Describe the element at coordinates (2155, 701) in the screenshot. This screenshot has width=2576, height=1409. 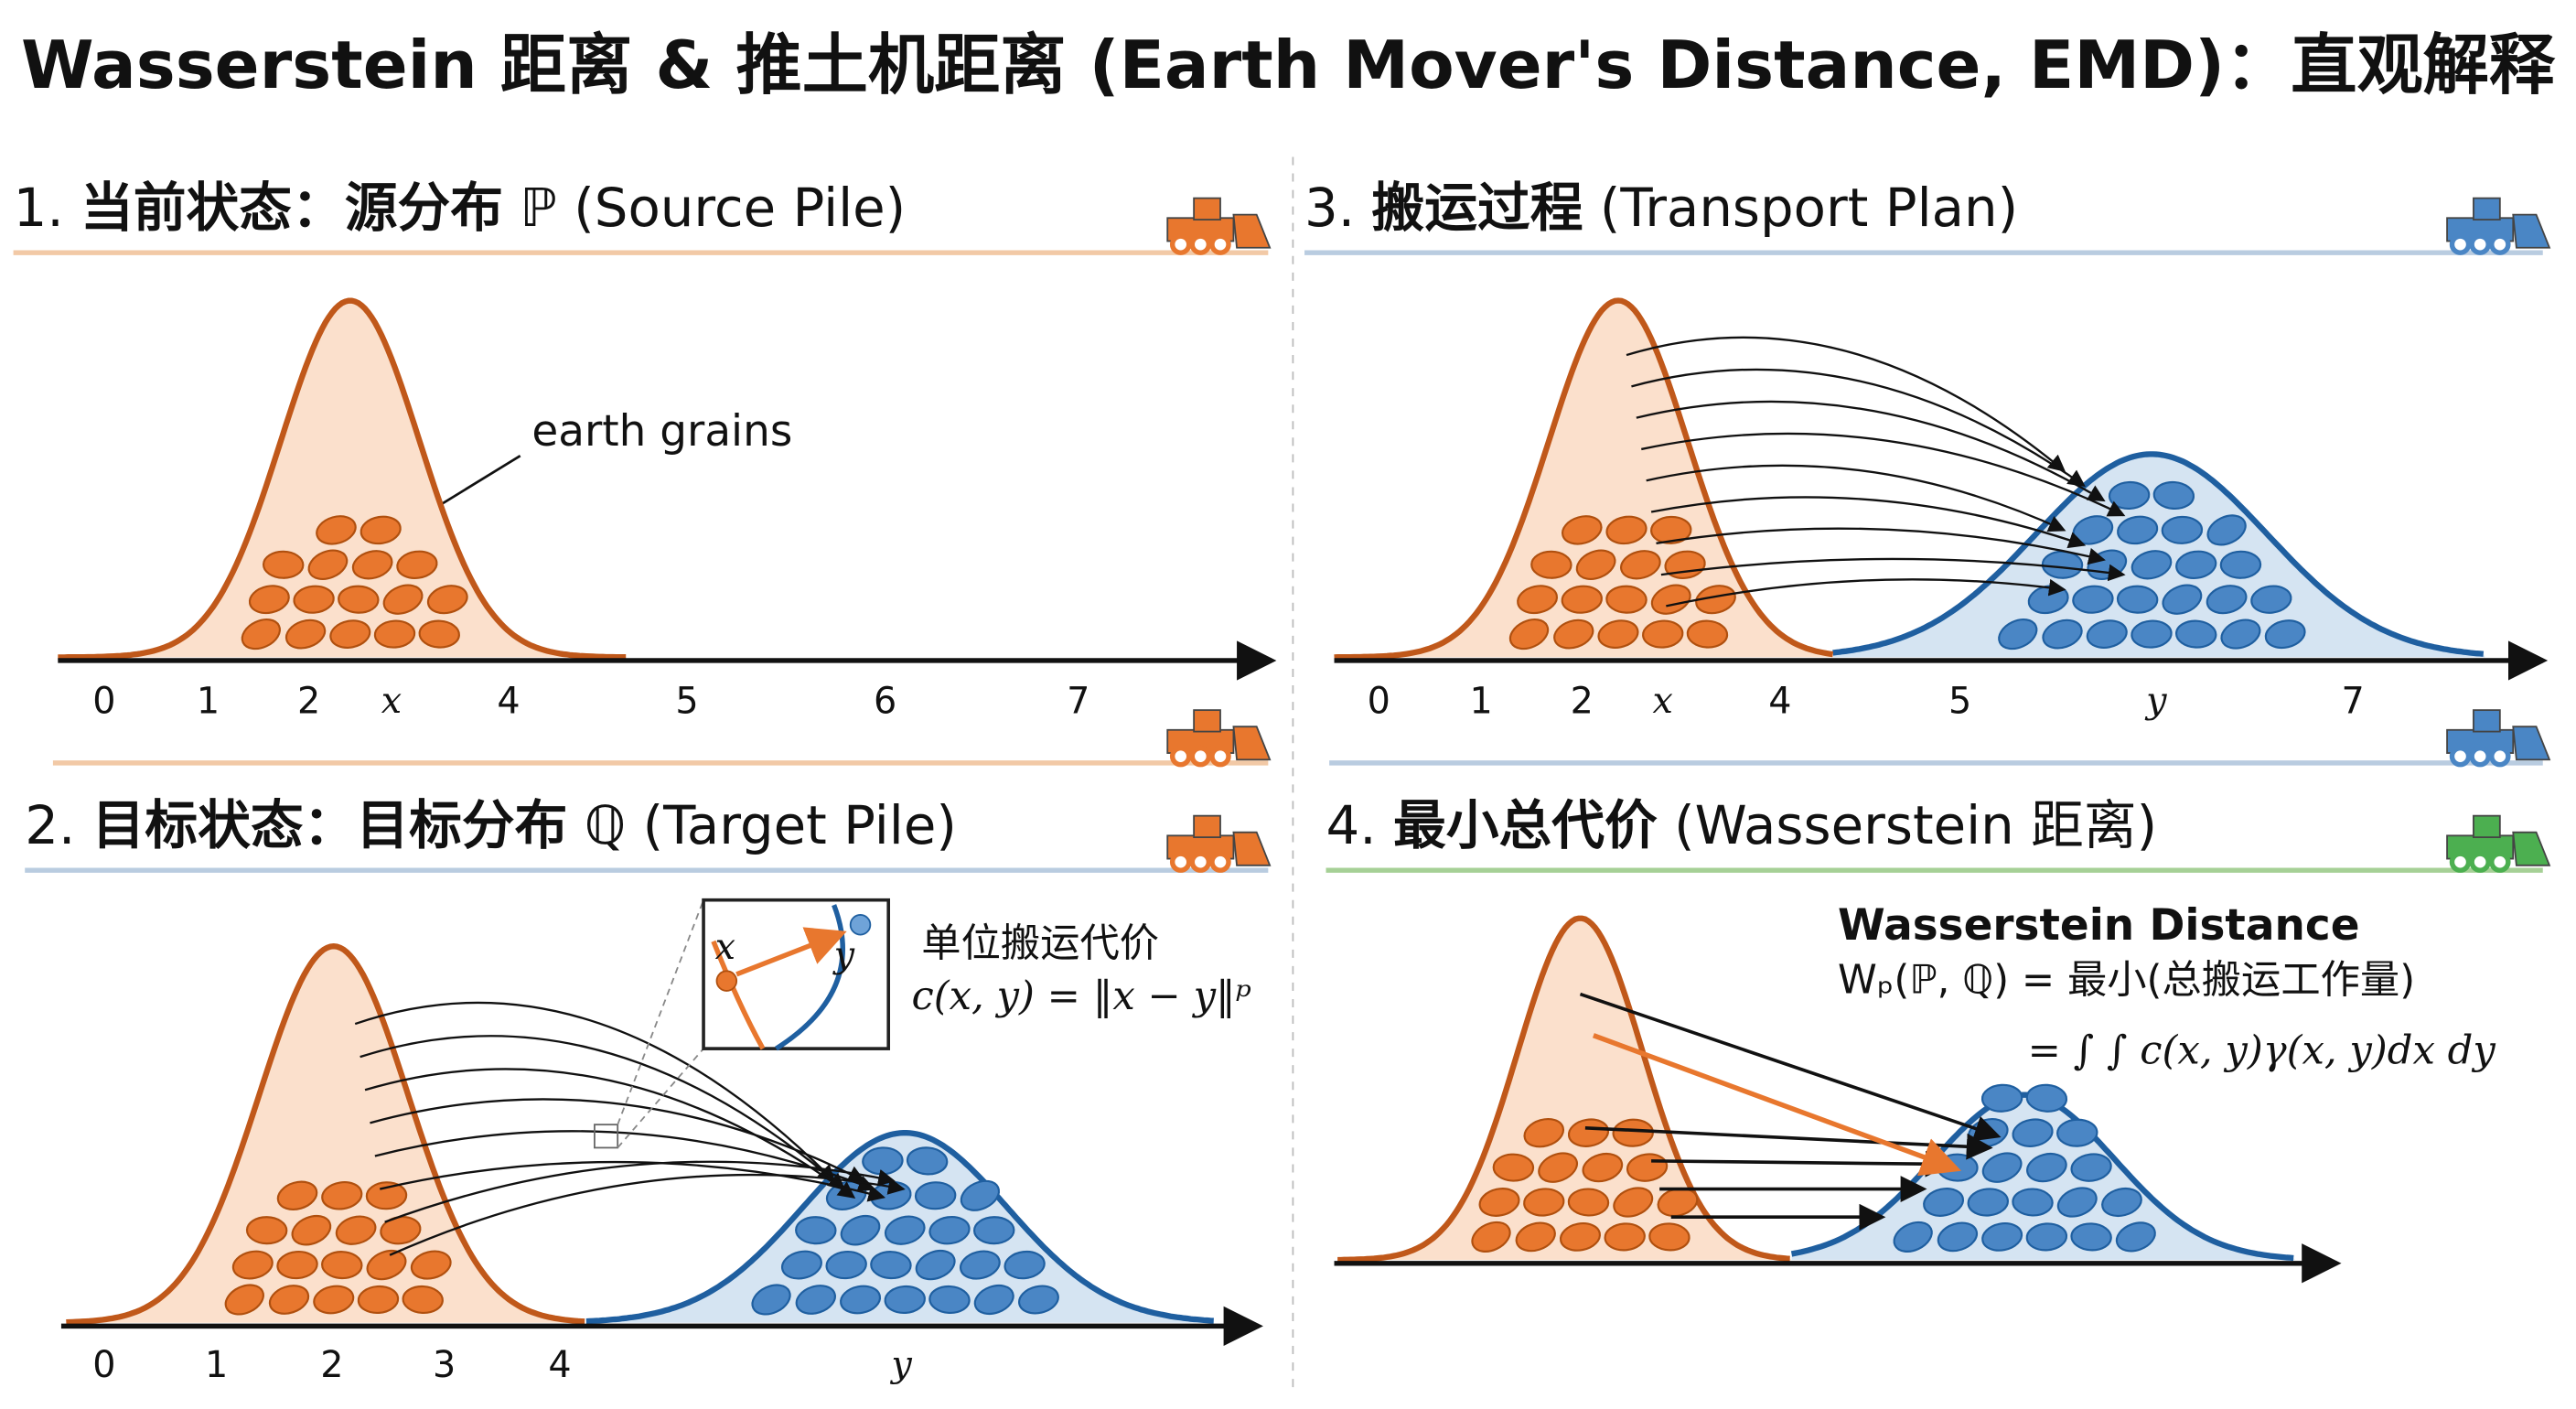
I see `axis-label: y` at that location.